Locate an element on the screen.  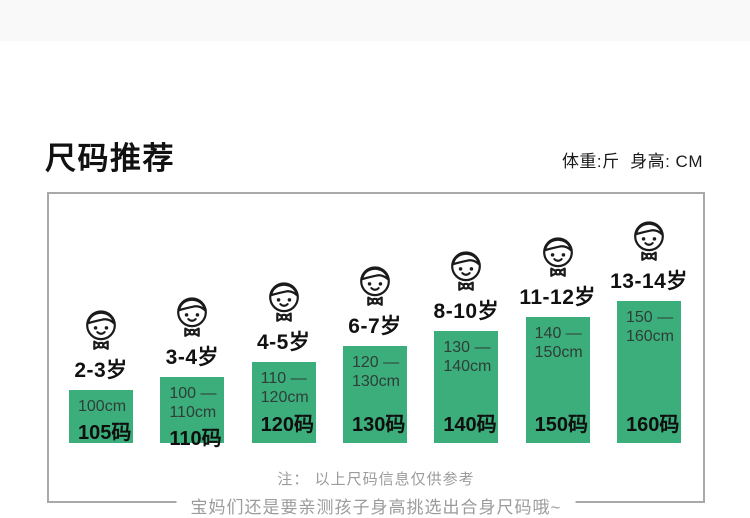
size-column-2-3: 2-3岁 100cm 105码 is located at coordinates (101, 375).